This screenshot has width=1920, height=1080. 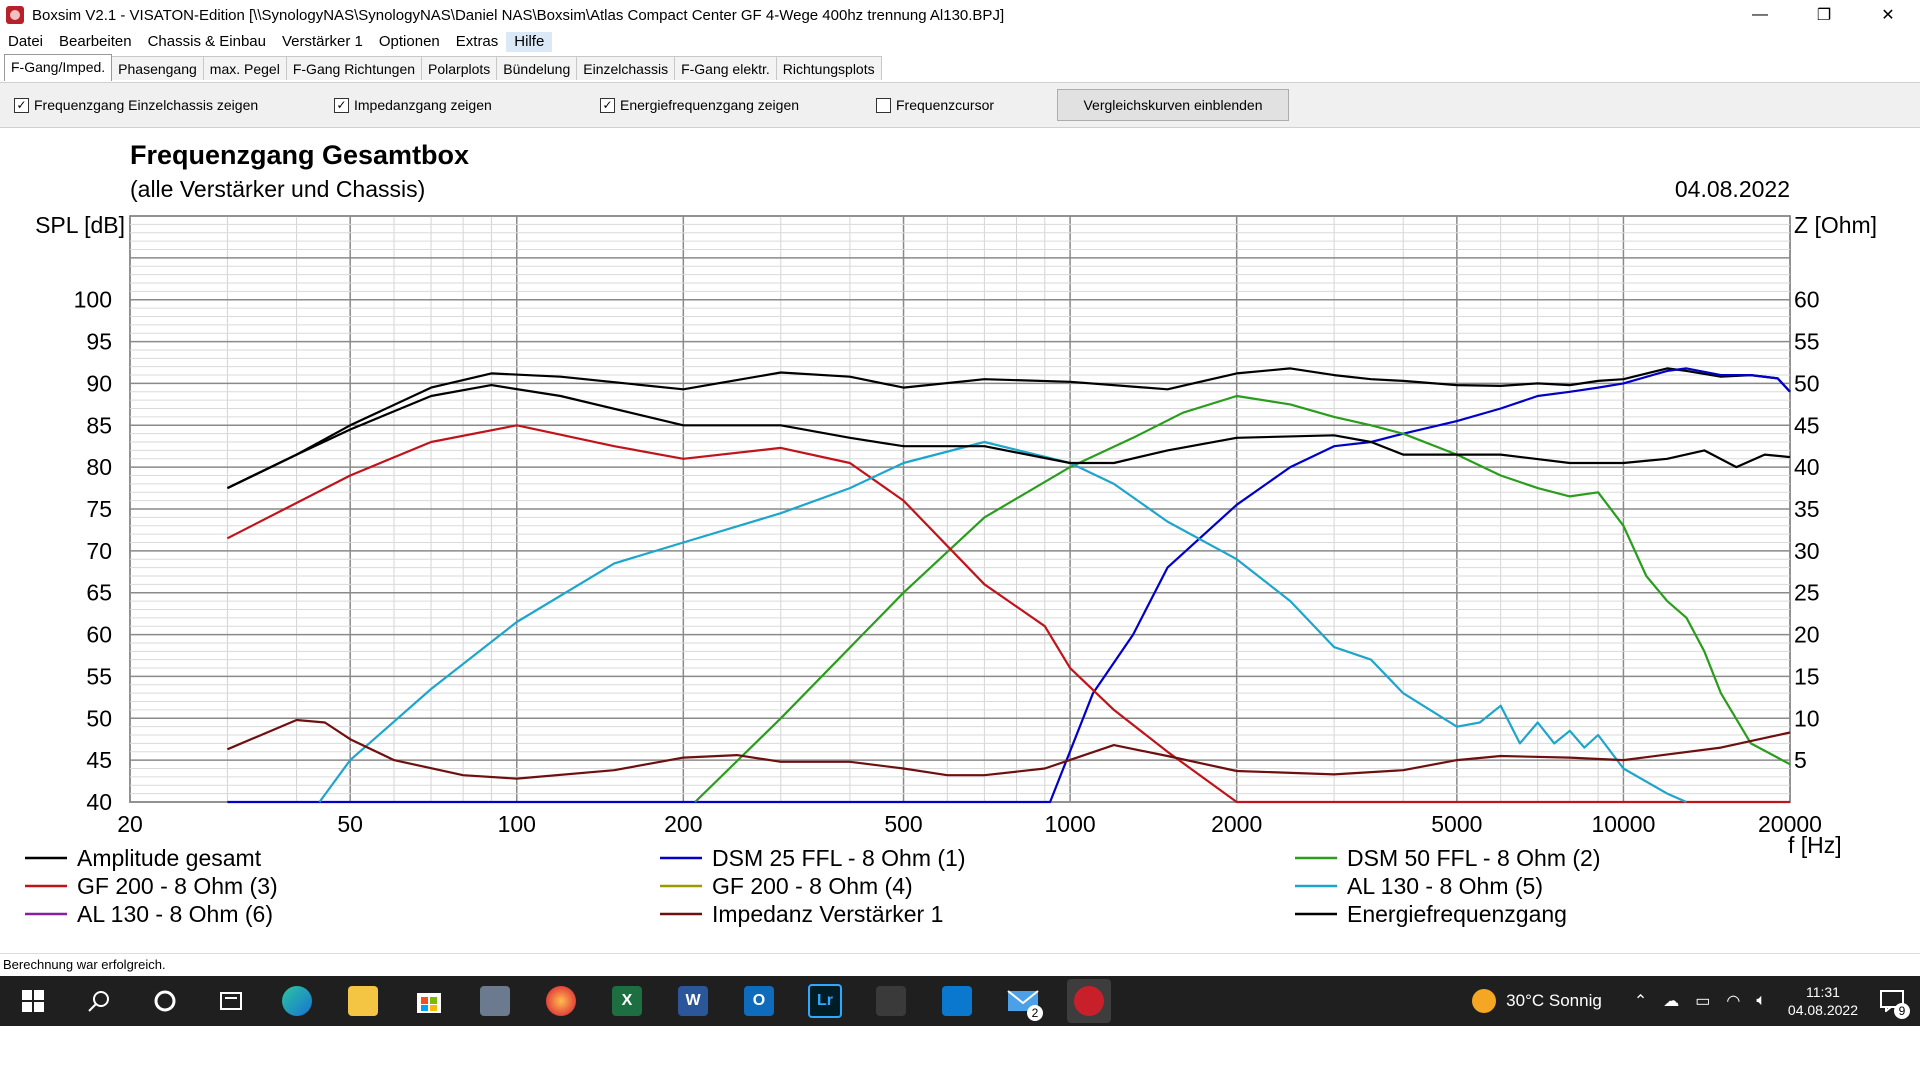 I want to click on notification-center-icon: 9, so click(x=1892, y=1001).